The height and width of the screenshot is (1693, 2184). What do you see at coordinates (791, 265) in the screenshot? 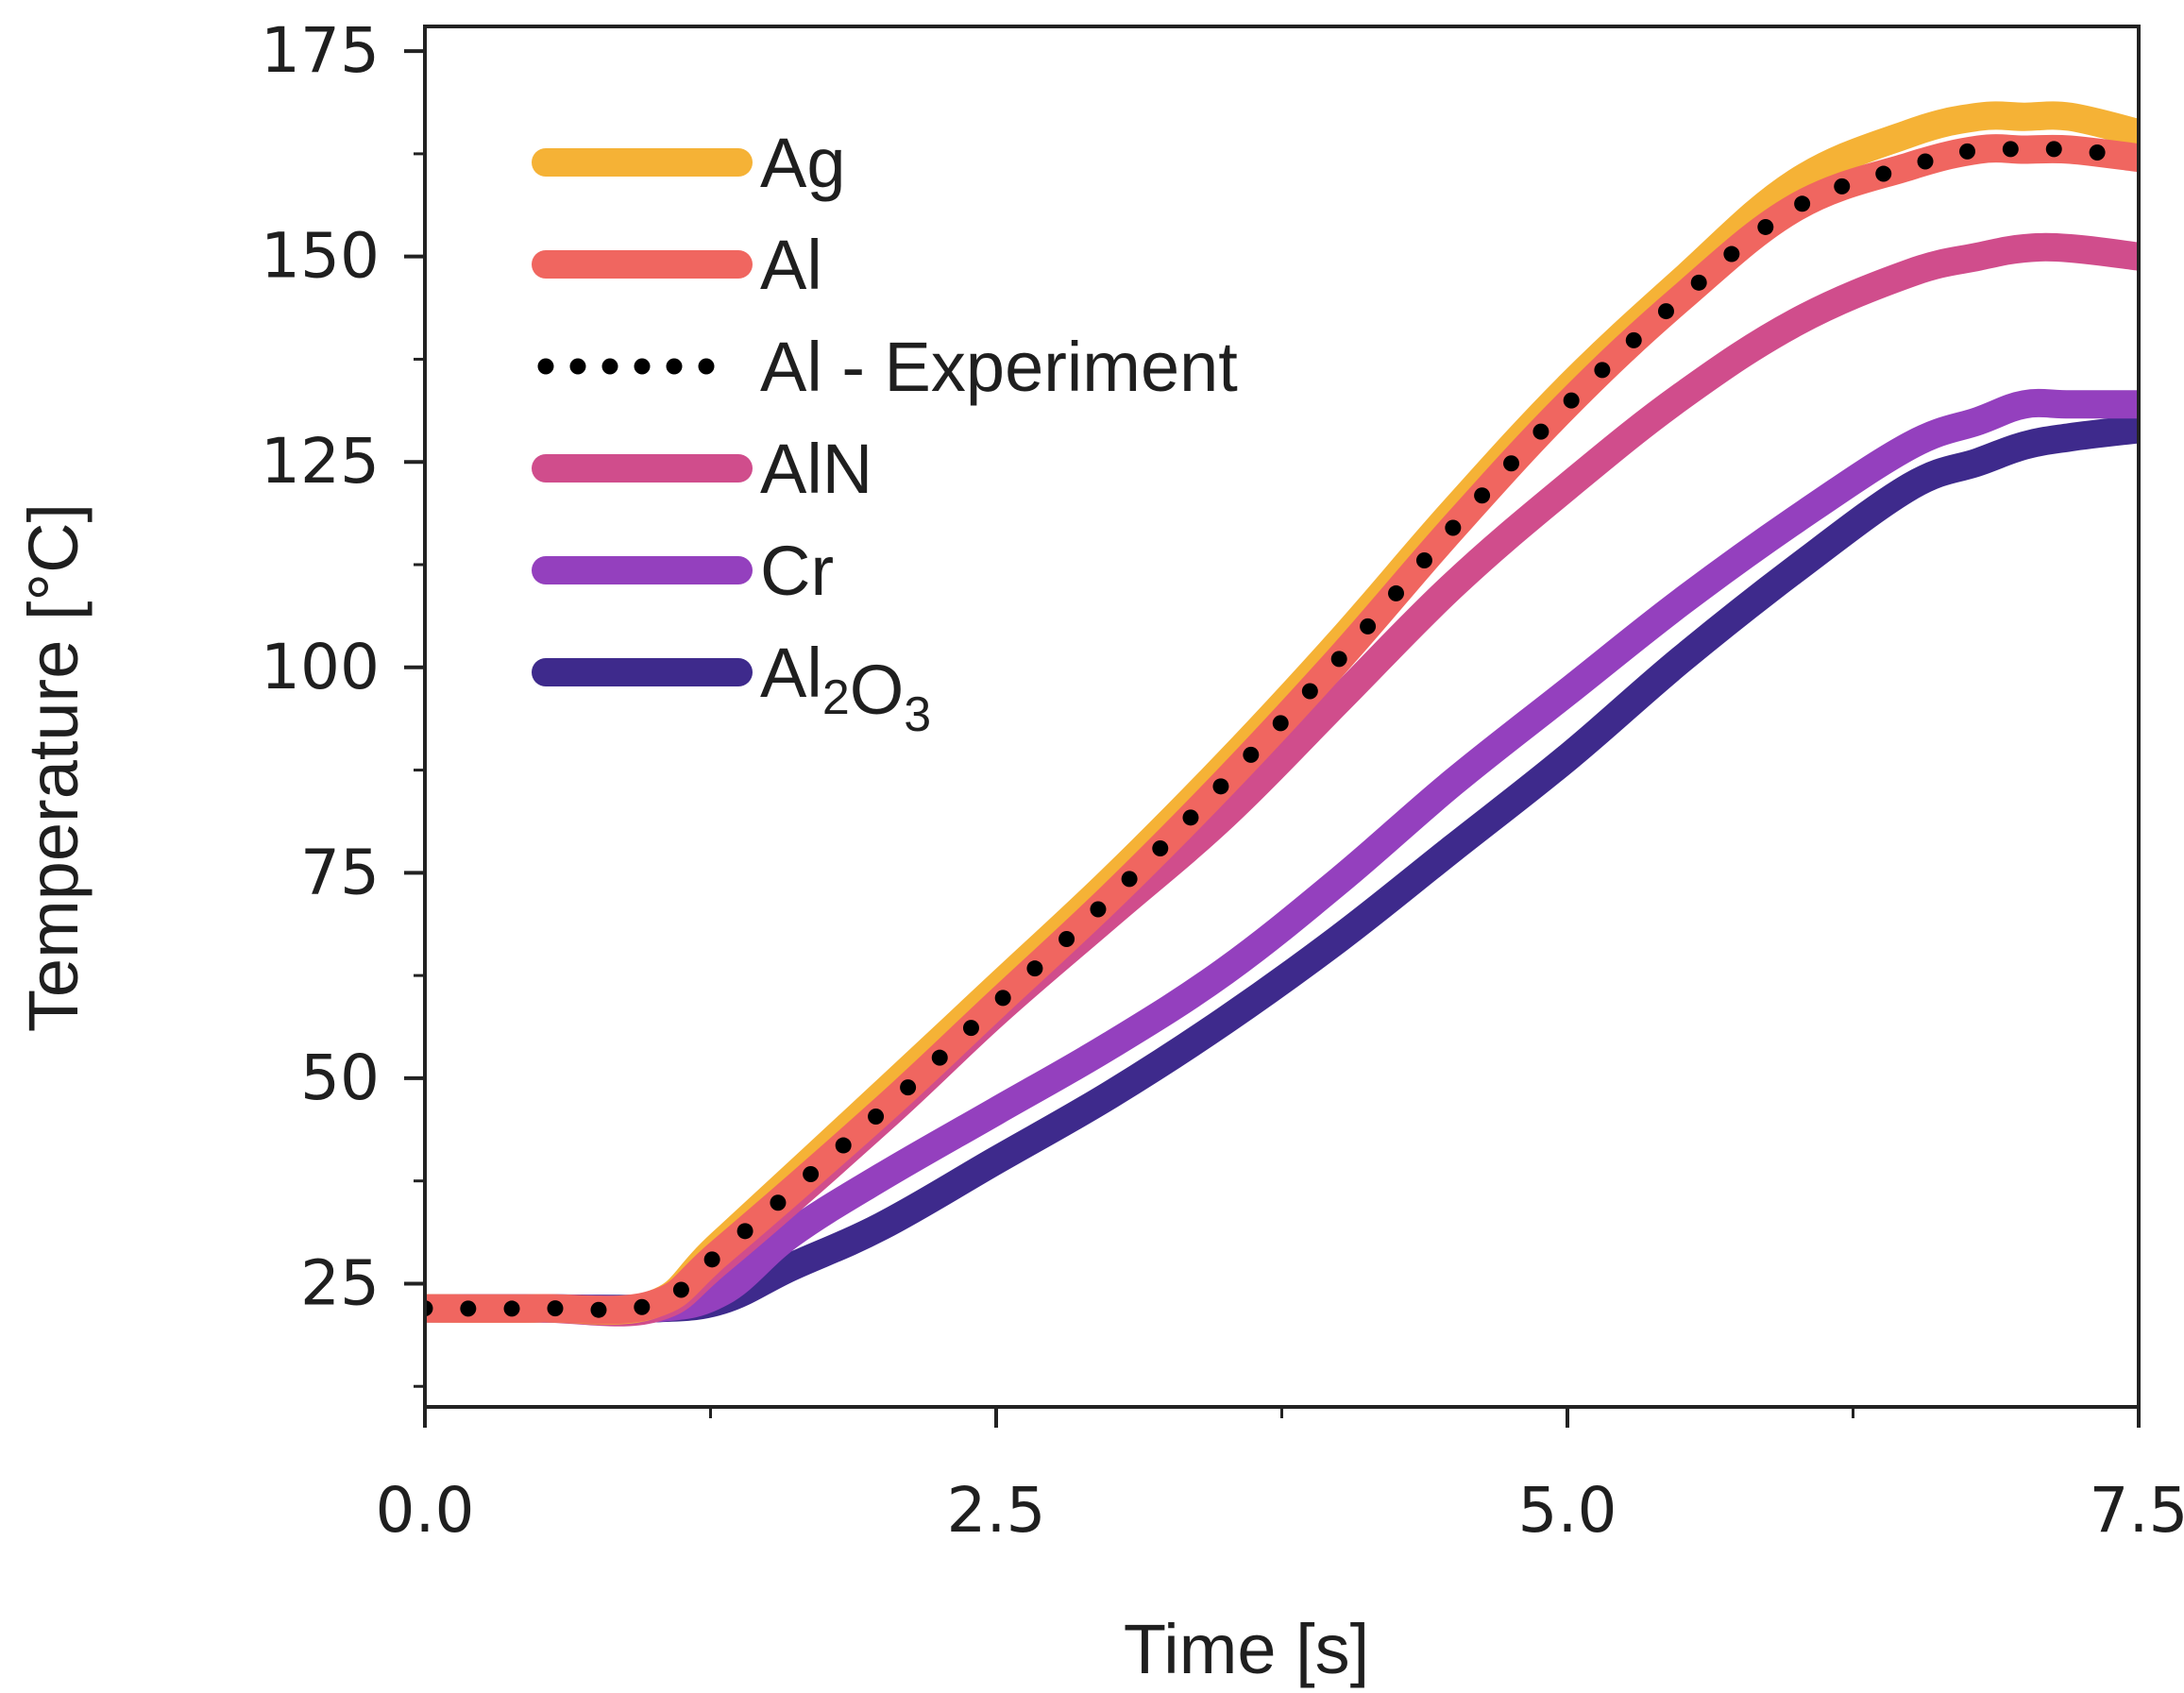
I see `legend-label: Al` at bounding box center [791, 265].